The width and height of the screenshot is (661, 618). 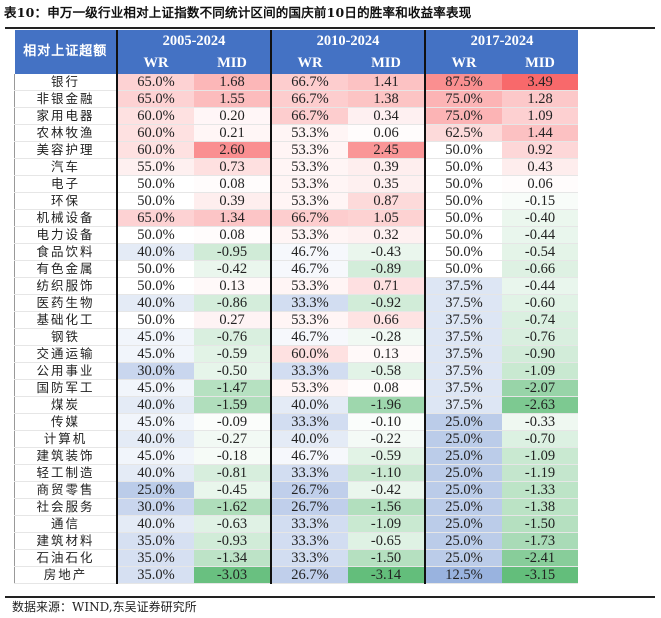 I want to click on win-rate-cell: 45.0%, so click(x=155, y=354).